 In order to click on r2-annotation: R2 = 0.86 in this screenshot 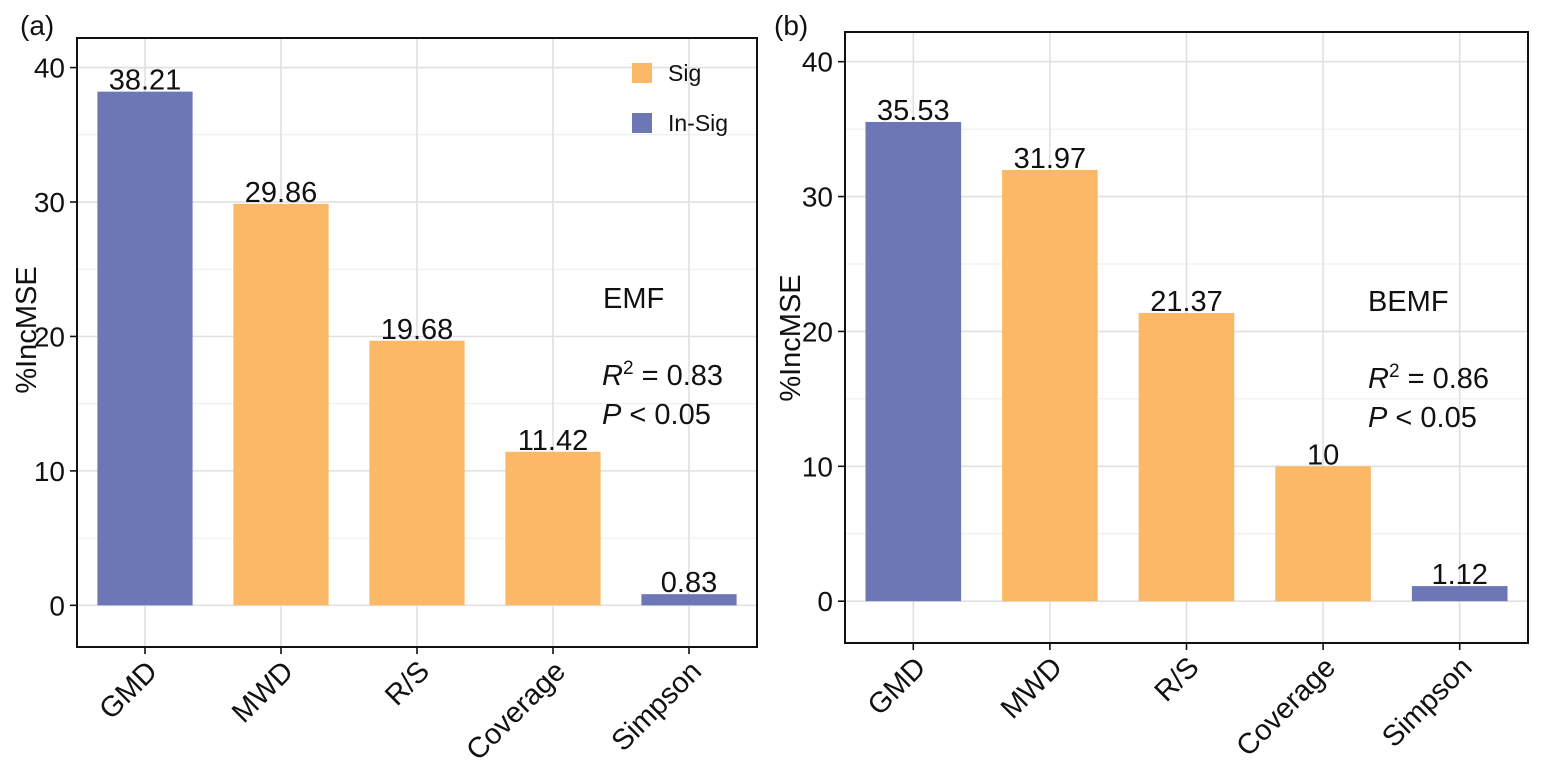, I will do `click(1428, 378)`.